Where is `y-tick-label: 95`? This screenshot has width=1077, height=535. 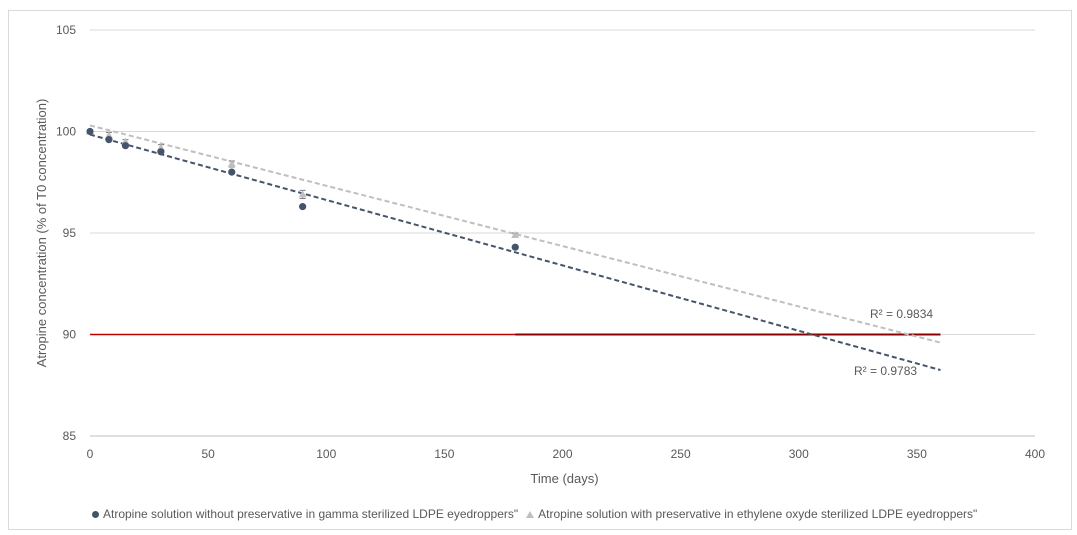
y-tick-label: 95 is located at coordinates (70, 233).